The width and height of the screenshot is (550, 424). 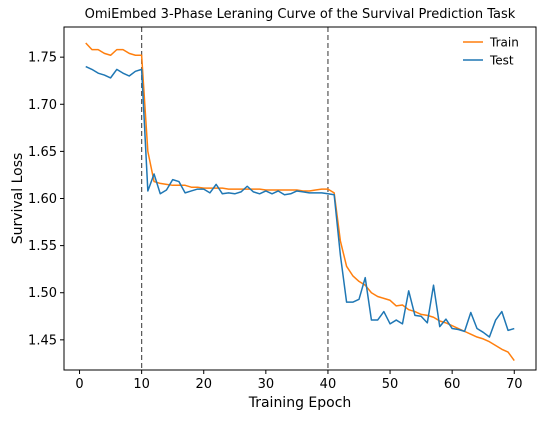 I want to click on legend-label-test: Test, so click(x=501, y=61).